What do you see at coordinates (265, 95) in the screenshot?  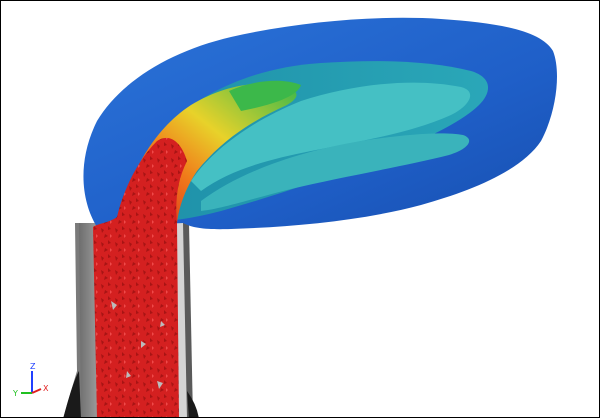 I see `plume-green-region` at bounding box center [265, 95].